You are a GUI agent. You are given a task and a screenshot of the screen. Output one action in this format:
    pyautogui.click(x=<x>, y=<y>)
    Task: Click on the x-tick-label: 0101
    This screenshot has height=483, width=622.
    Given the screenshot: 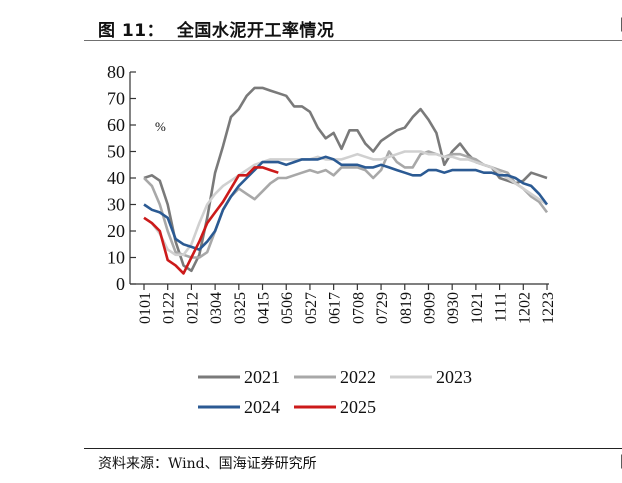 What is the action you would take?
    pyautogui.click(x=145, y=308)
    